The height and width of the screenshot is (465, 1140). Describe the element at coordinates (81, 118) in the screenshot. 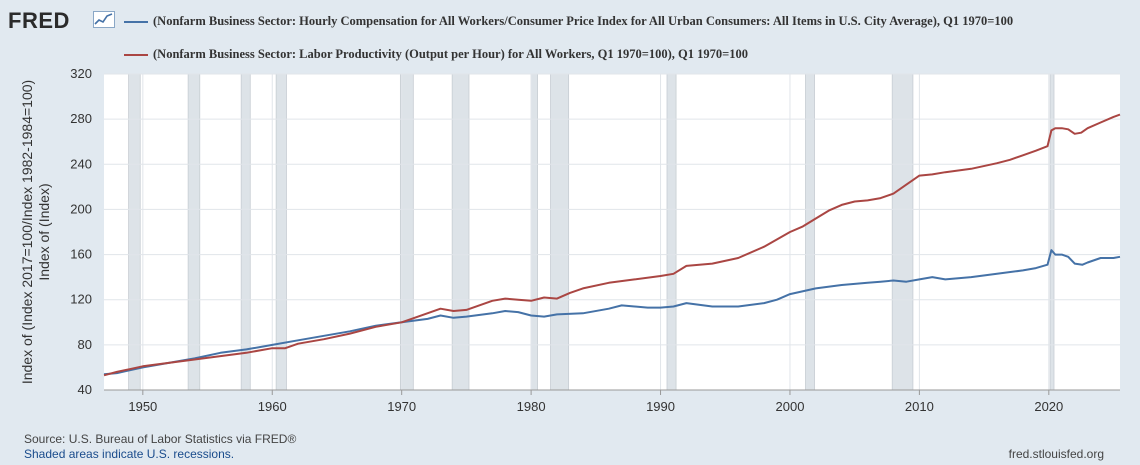

I see `y-tick-label: 280` at that location.